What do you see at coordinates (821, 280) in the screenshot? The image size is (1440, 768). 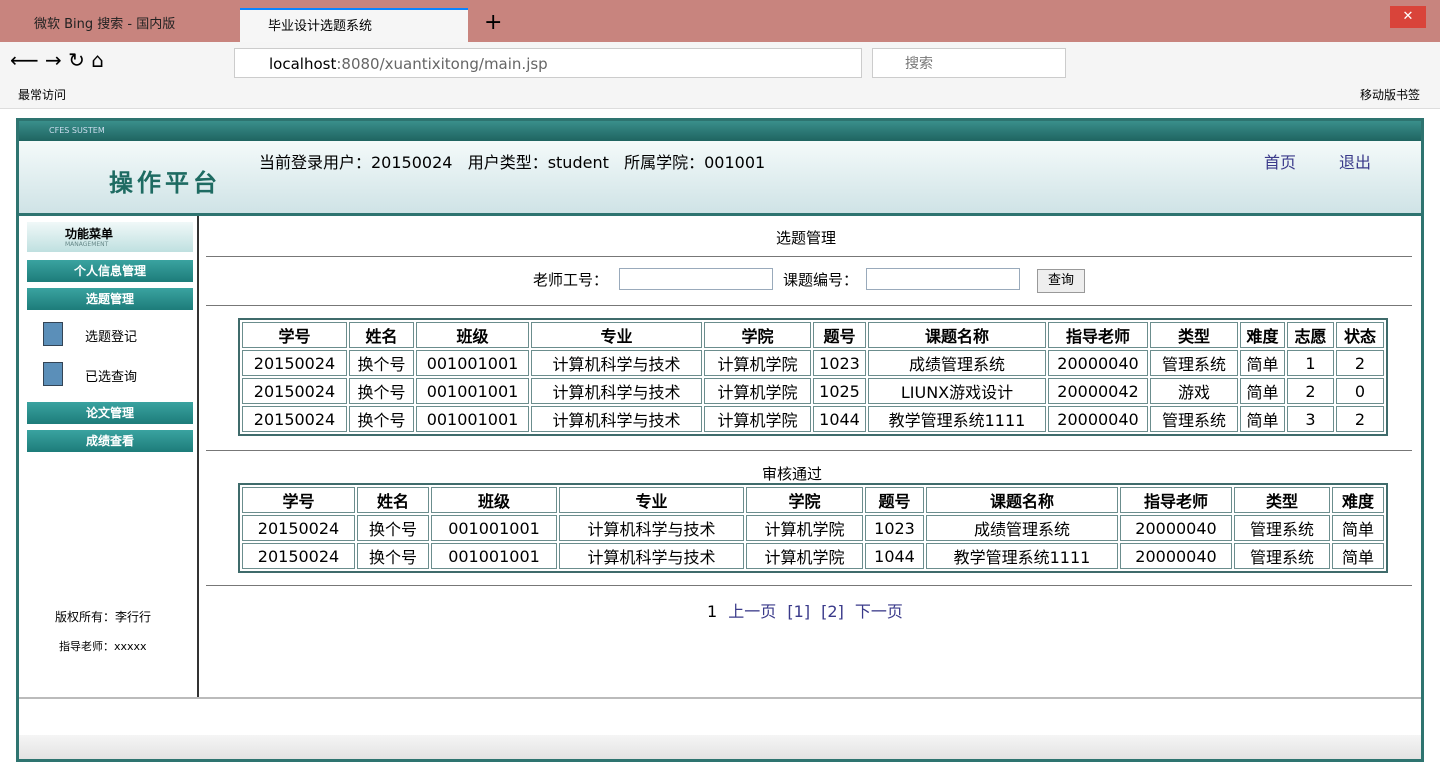 I see `label: 课题编号：` at bounding box center [821, 280].